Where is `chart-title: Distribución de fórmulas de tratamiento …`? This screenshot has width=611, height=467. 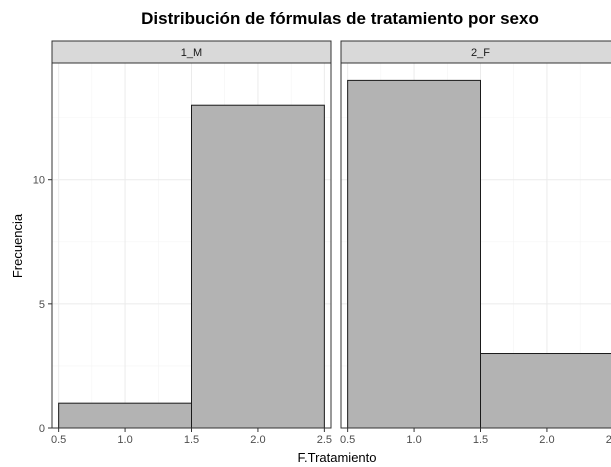 chart-title: Distribución de fórmulas de tratamiento … is located at coordinates (340, 18).